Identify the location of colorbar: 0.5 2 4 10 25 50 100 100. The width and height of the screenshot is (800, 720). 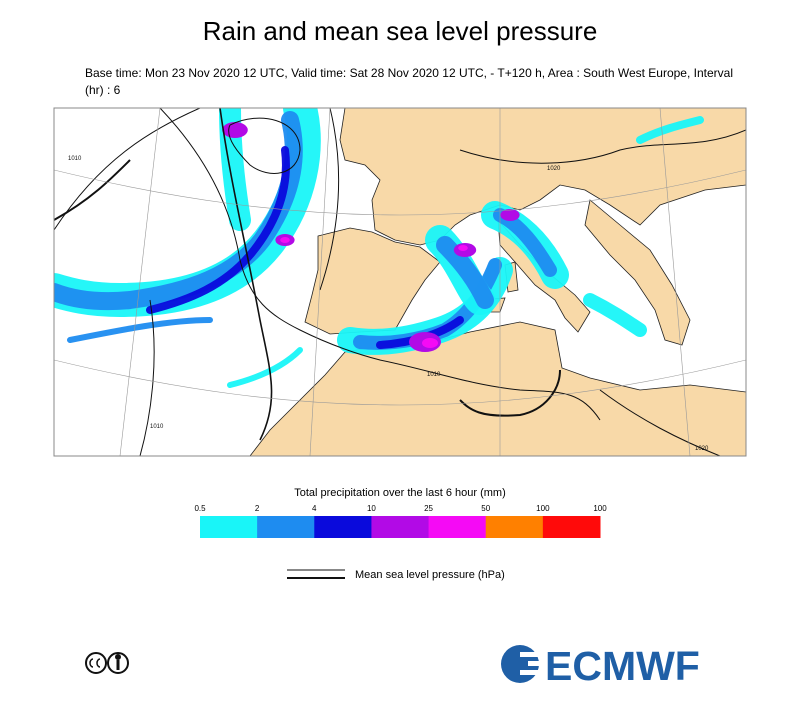
(400, 521).